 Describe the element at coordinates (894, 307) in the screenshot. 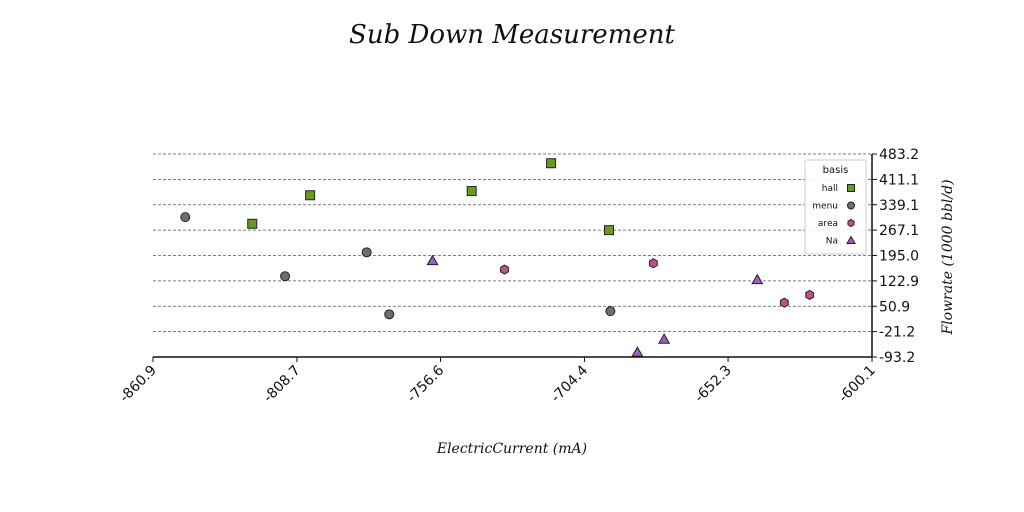

I see `y-tick-label: 50.9` at that location.